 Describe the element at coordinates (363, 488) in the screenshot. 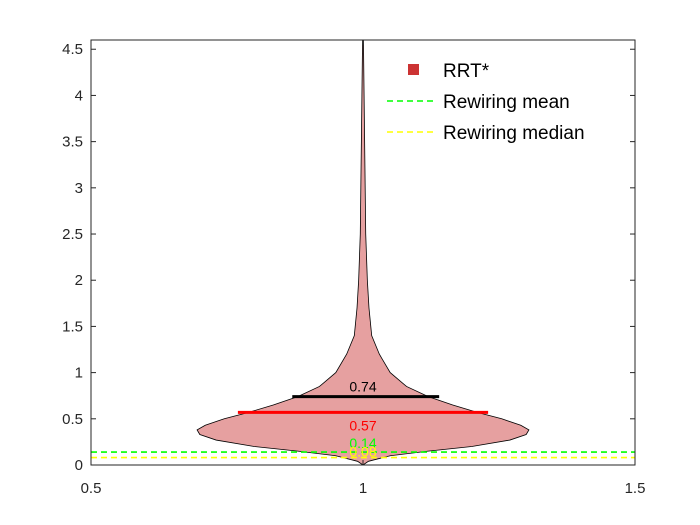

I see `x-tick-label-1: 1` at that location.